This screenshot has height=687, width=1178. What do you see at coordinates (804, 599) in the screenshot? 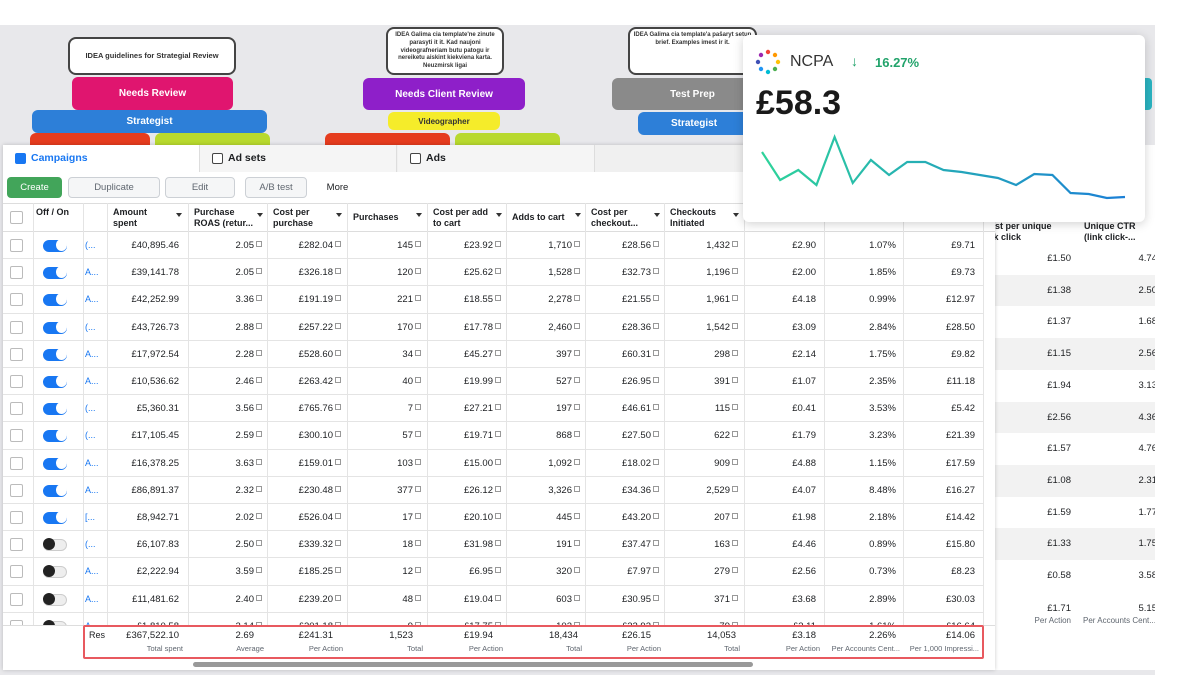
I see `cell: £3.68` at bounding box center [804, 599].